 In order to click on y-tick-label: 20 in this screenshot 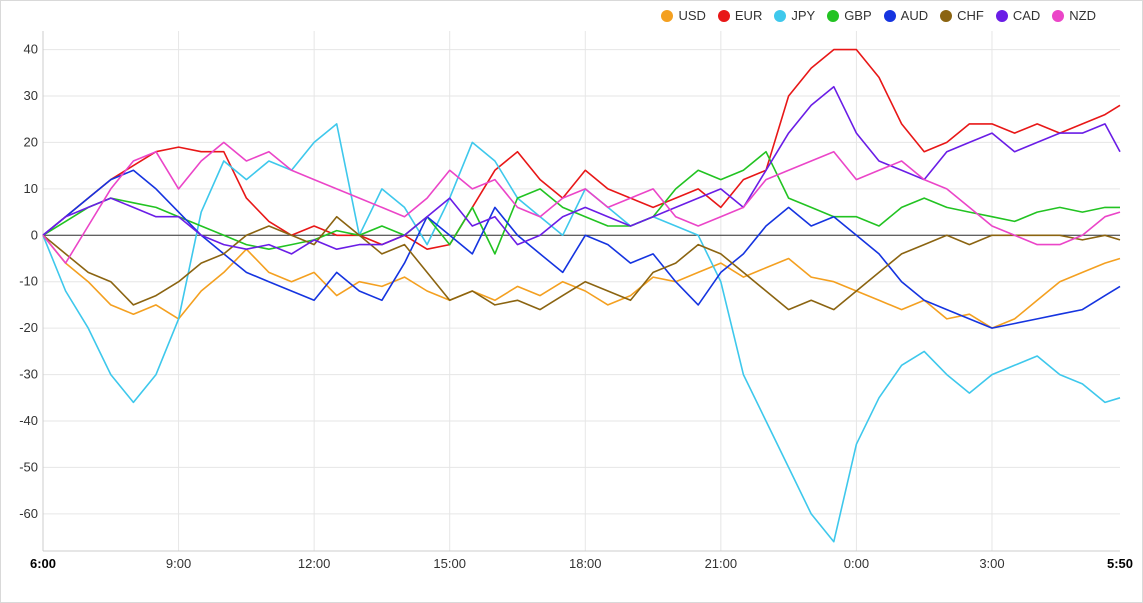, I will do `click(31, 141)`.